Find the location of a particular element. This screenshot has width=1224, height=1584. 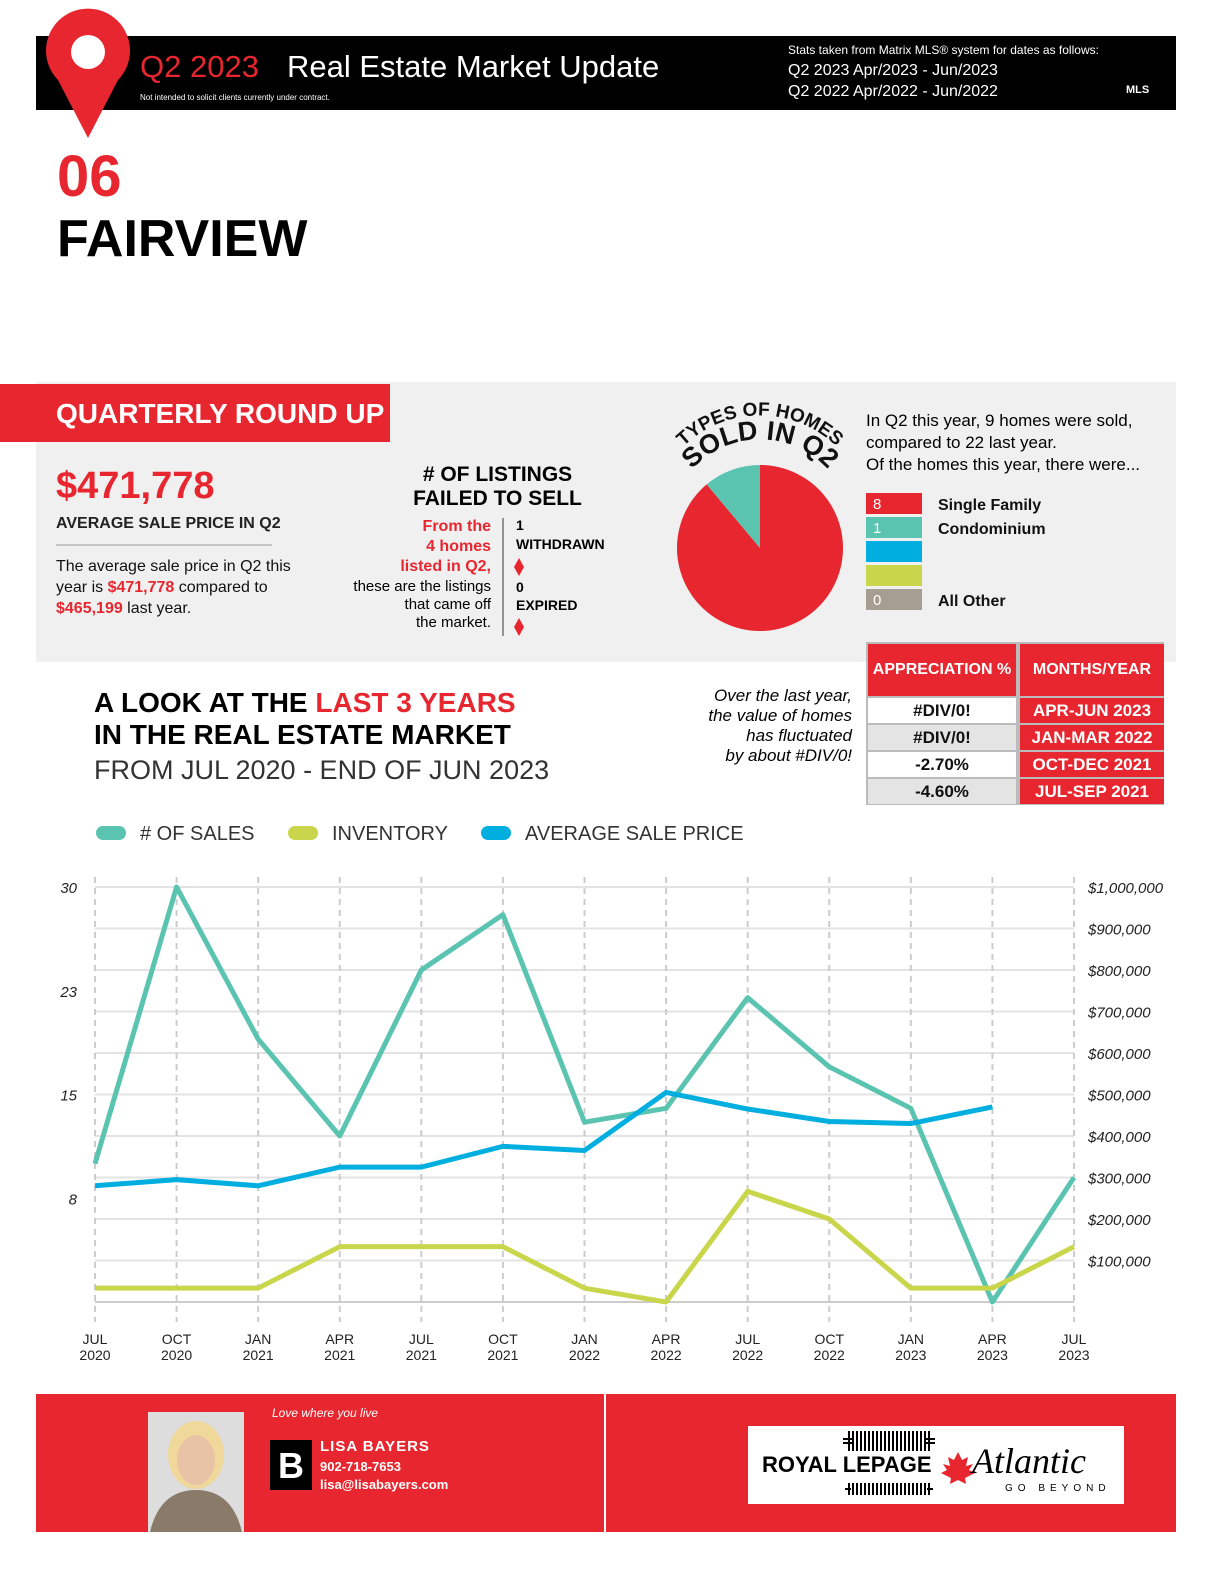

agent-logo is located at coordinates (291, 1465).